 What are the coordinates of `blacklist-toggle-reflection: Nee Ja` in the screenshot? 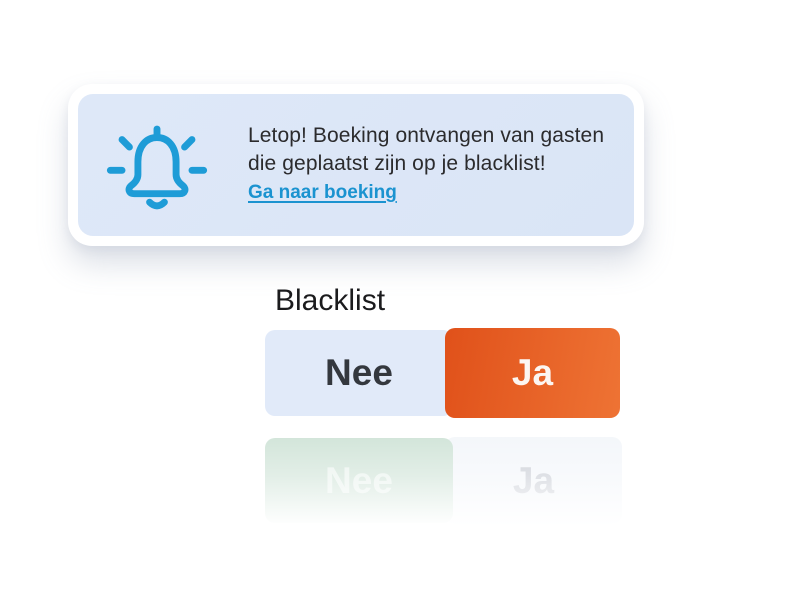 It's located at (443, 480).